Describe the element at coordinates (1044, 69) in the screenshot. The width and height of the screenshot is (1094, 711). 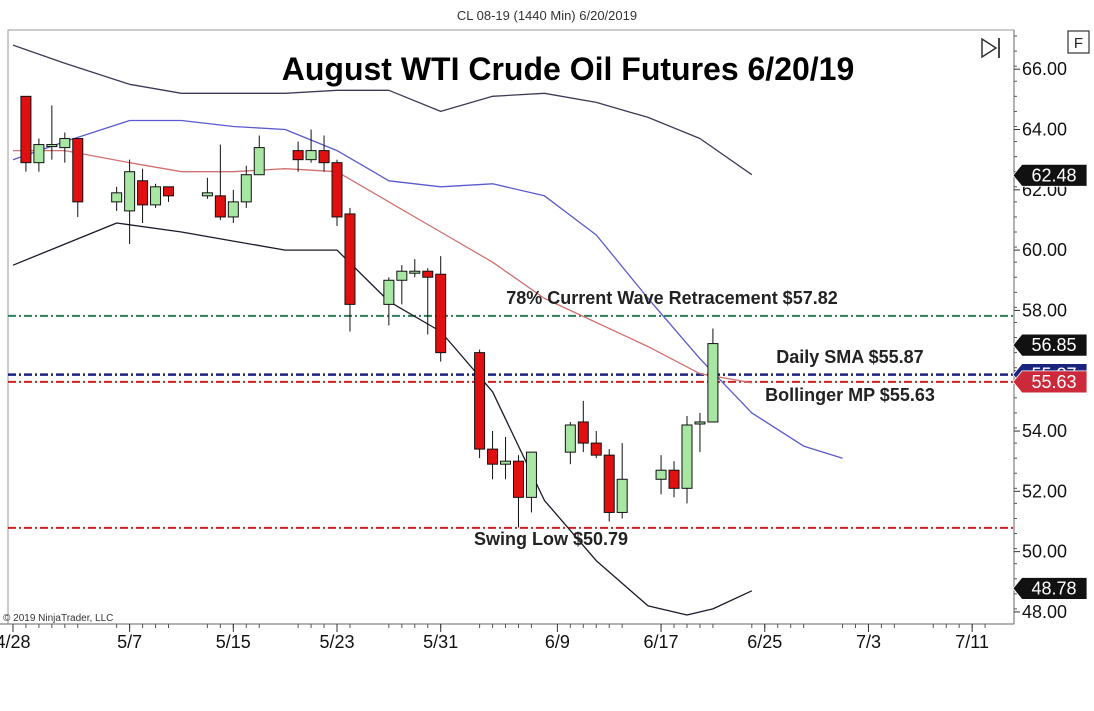
I see `y-tick-label: 66.00` at that location.